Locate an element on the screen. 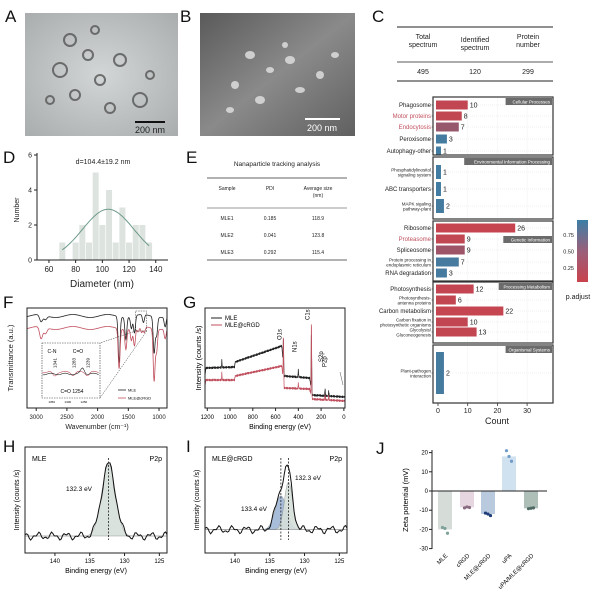 Image resolution: width=600 pixels, height=605 pixels. category-label: uPA is located at coordinates (507, 559).